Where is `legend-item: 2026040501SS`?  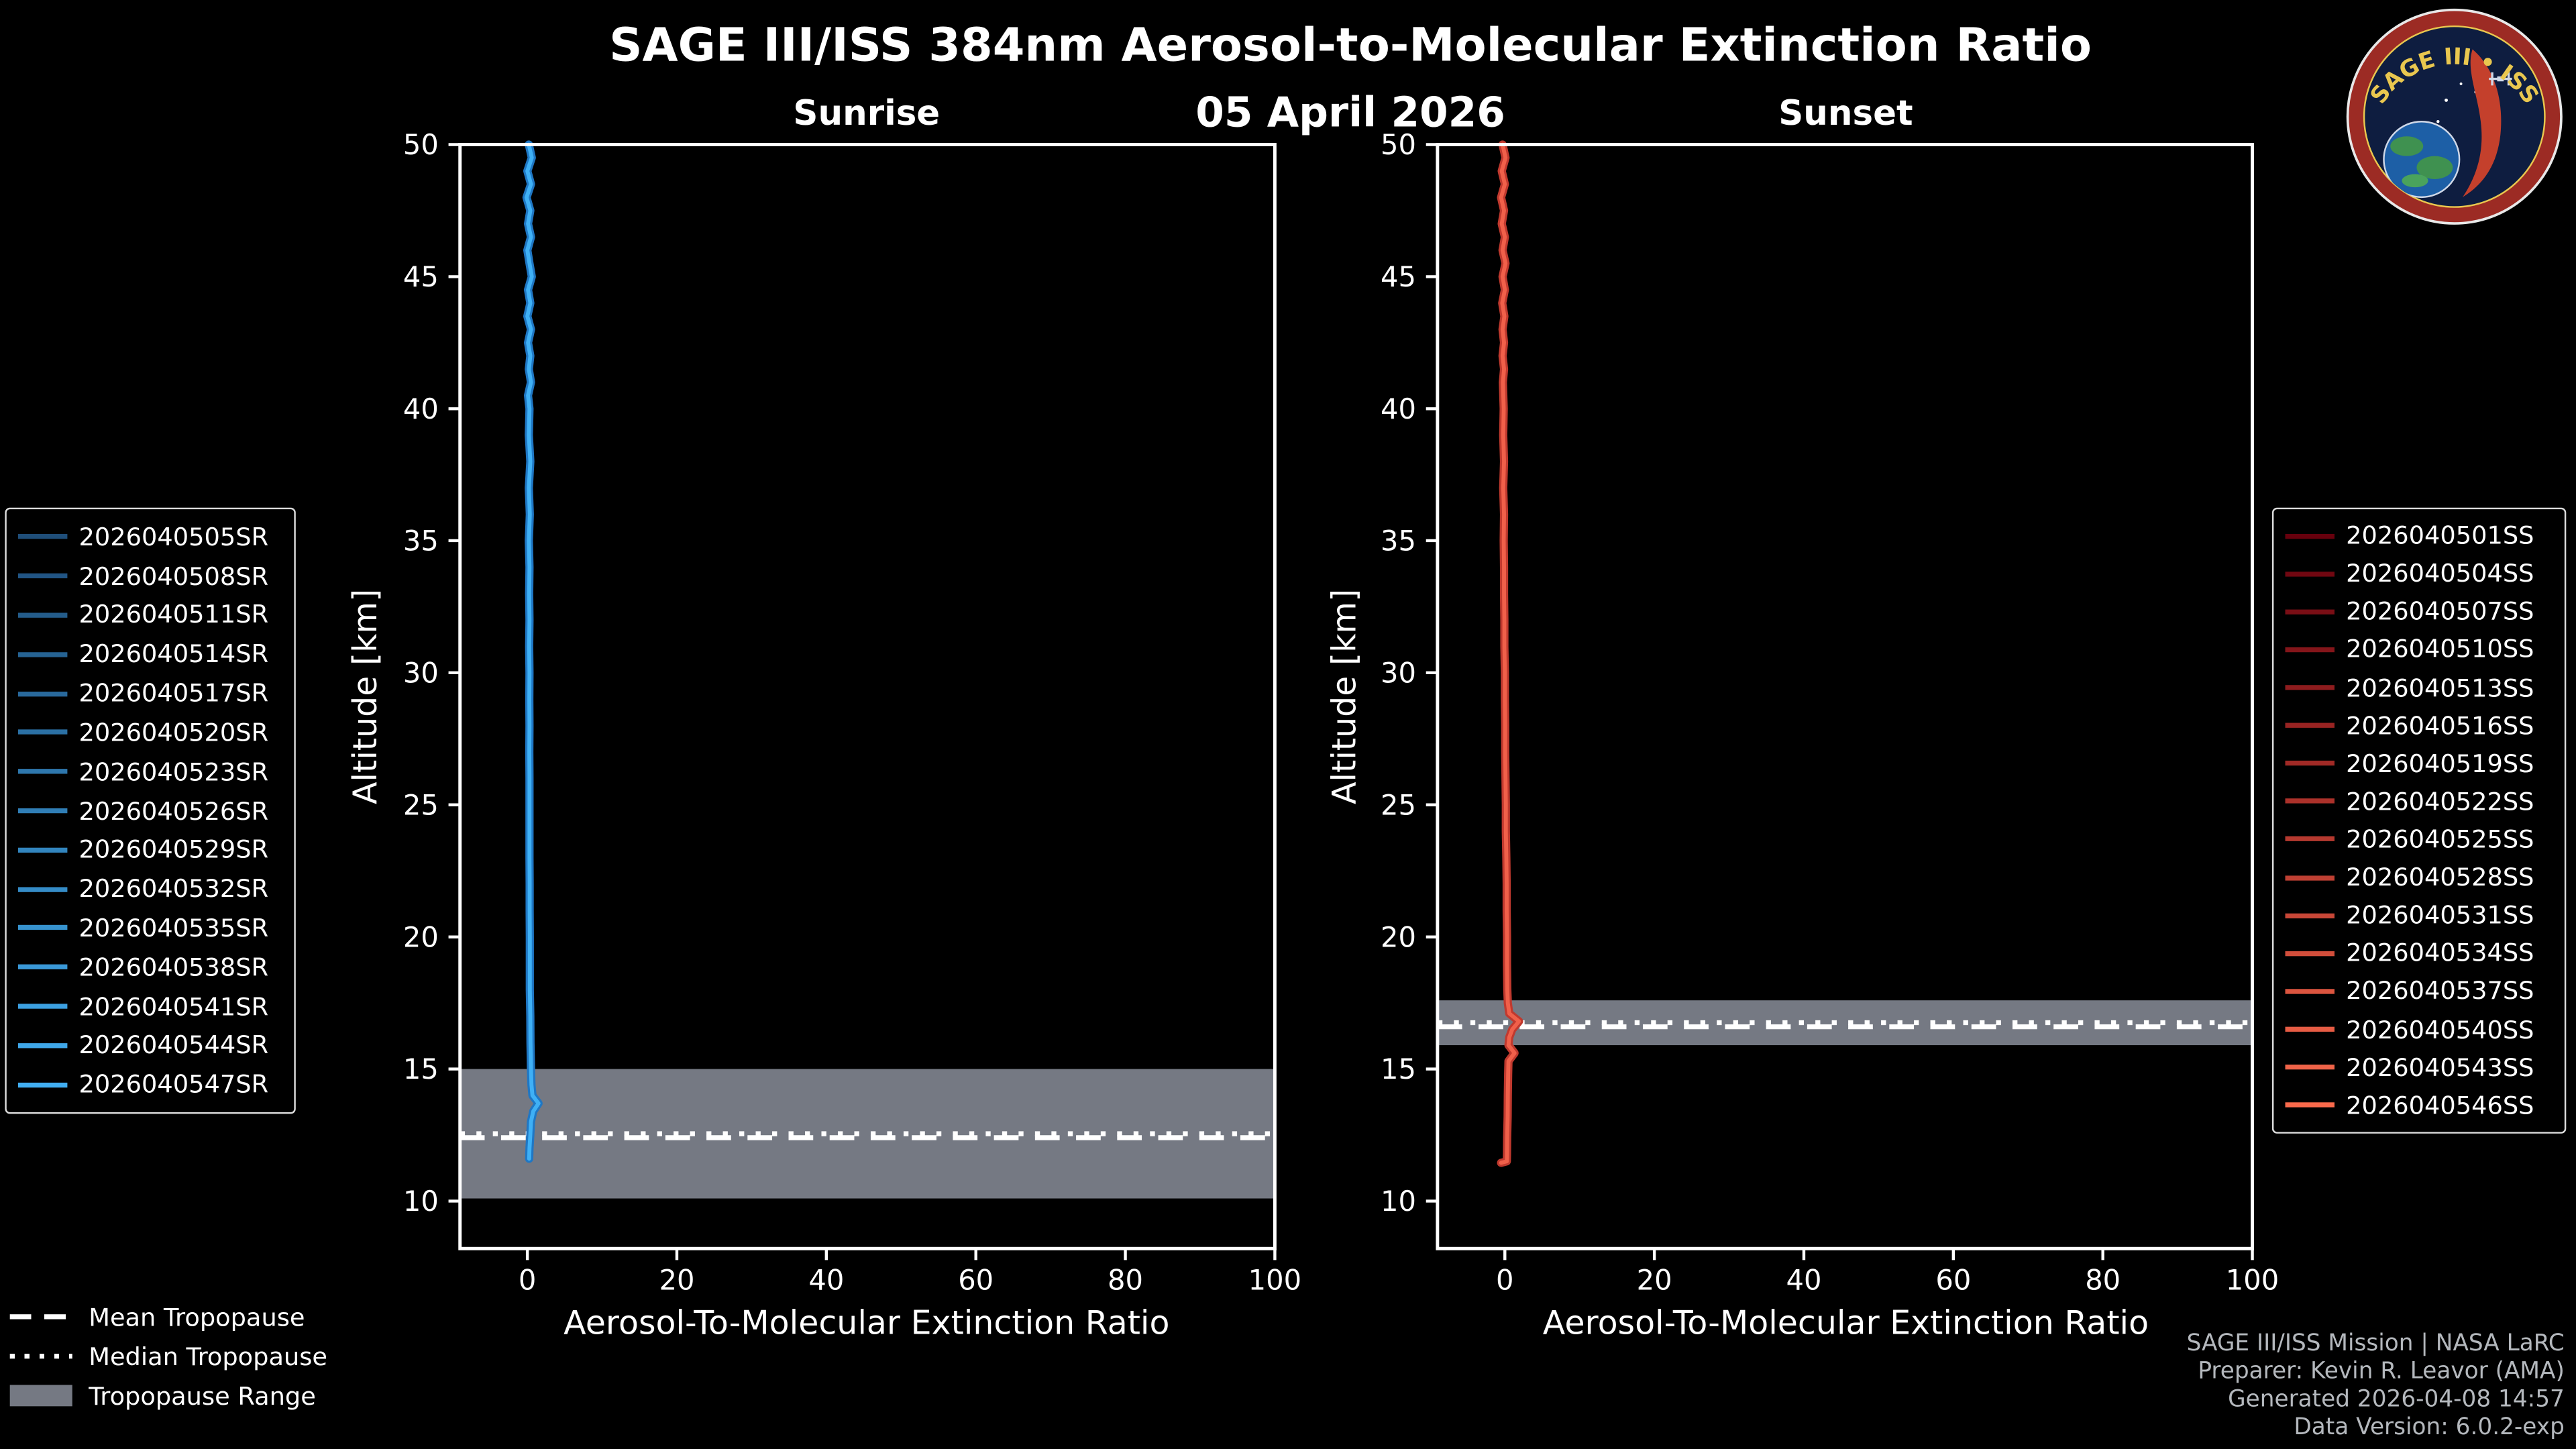 legend-item: 2026040501SS is located at coordinates (2419, 536).